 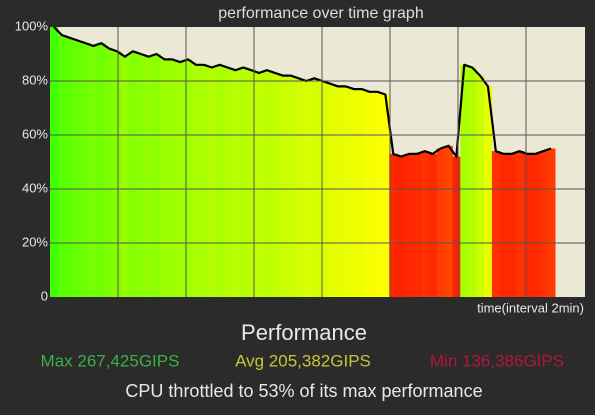 I want to click on avg-stat: Avg 205,382GIPS, so click(x=303, y=360).